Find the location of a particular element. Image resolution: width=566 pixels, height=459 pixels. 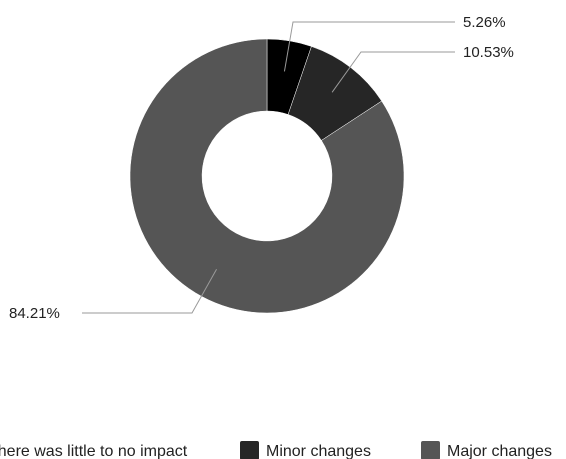

value-label-there-was-little-to-no-impact: 5.26% is located at coordinates (484, 22).